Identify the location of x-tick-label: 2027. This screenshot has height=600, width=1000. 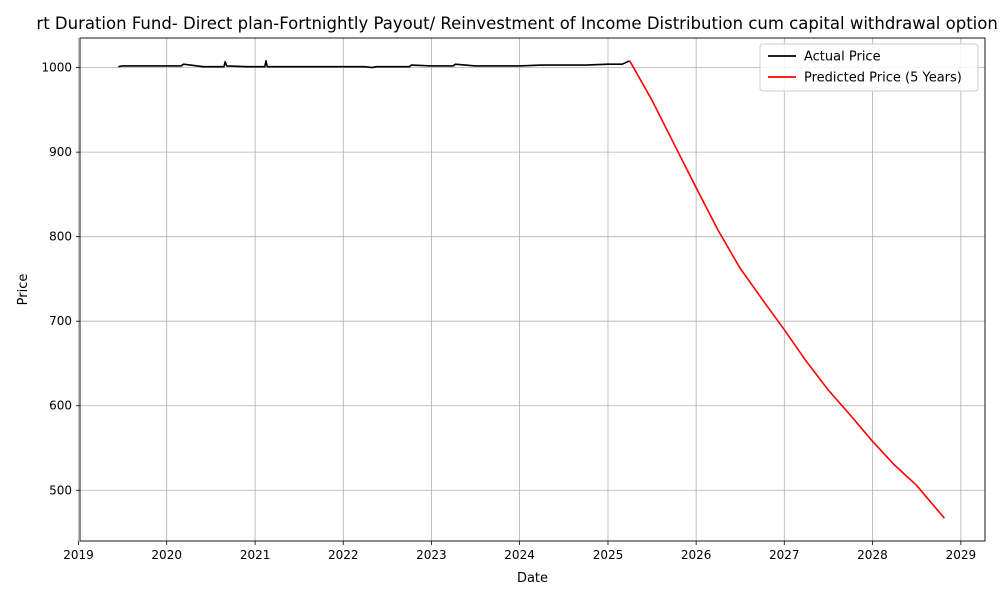
(784, 555).